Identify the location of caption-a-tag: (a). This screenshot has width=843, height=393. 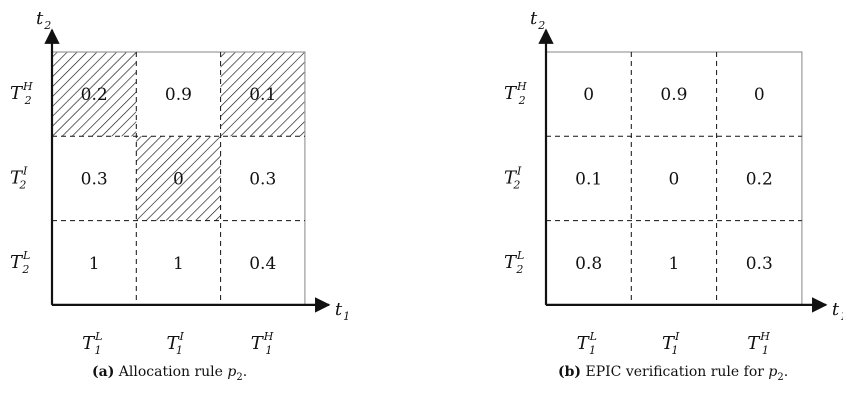
(103, 372).